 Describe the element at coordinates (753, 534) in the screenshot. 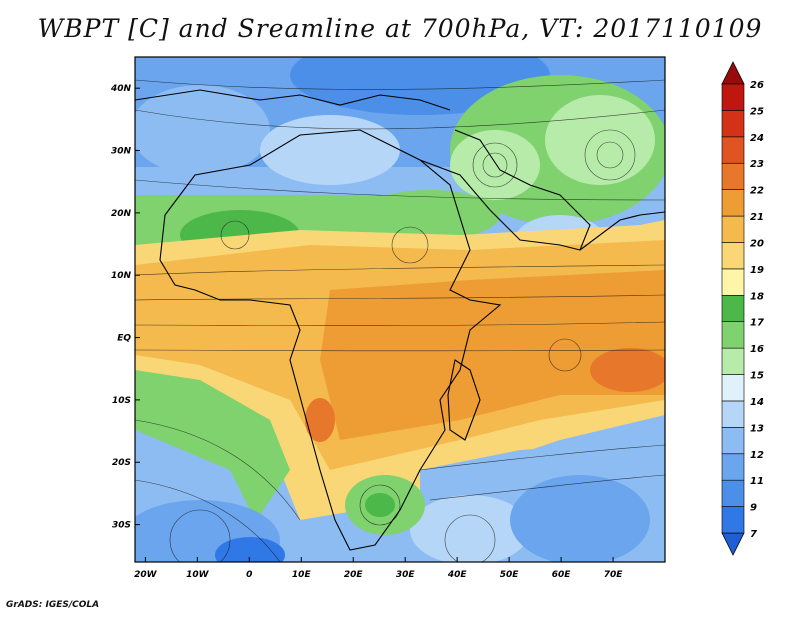

I see `colorbar-label: 7` at that location.